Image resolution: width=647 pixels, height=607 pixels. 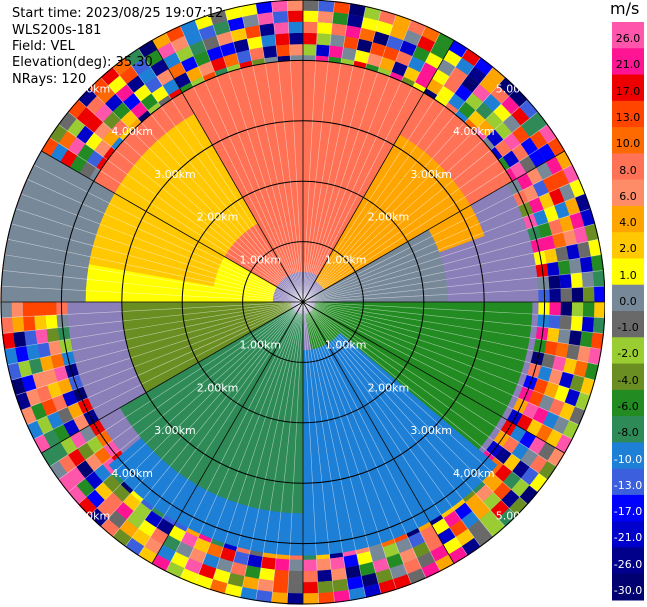 I want to click on range-ring-label: 2.00km, so click(x=389, y=387).